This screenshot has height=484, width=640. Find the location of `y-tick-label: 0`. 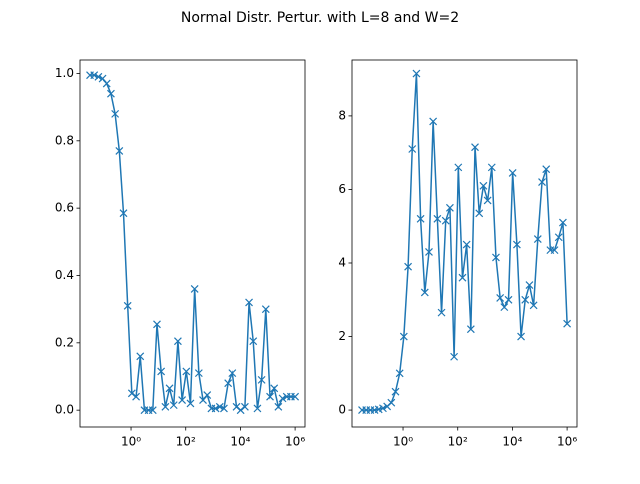

y-tick-label: 0 is located at coordinates (342, 410).